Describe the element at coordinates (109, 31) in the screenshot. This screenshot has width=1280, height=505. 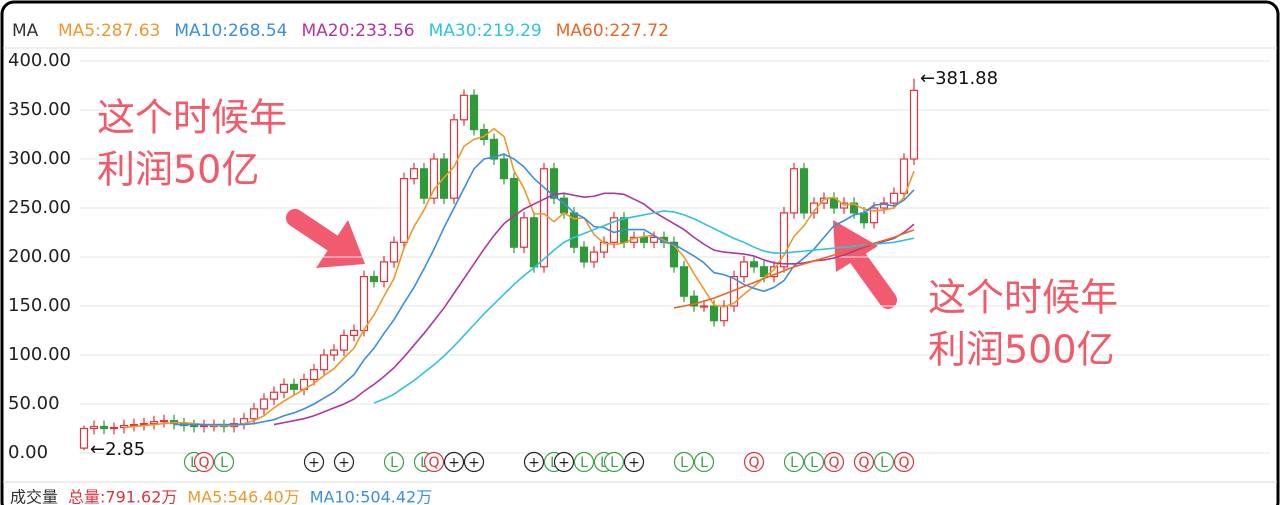
I see `legend-entry: MA5:287.63` at that location.